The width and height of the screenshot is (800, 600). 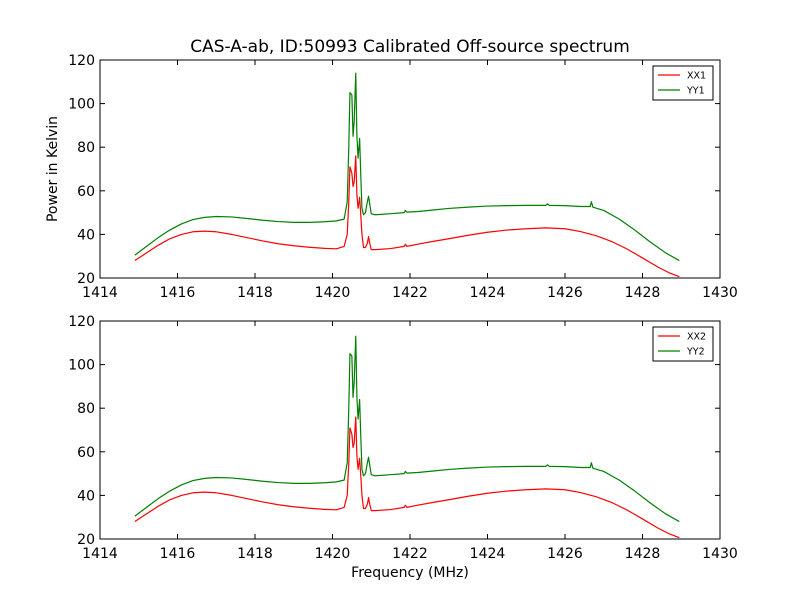 What do you see at coordinates (696, 76) in the screenshot?
I see `legend-label-xx1: XX1` at bounding box center [696, 76].